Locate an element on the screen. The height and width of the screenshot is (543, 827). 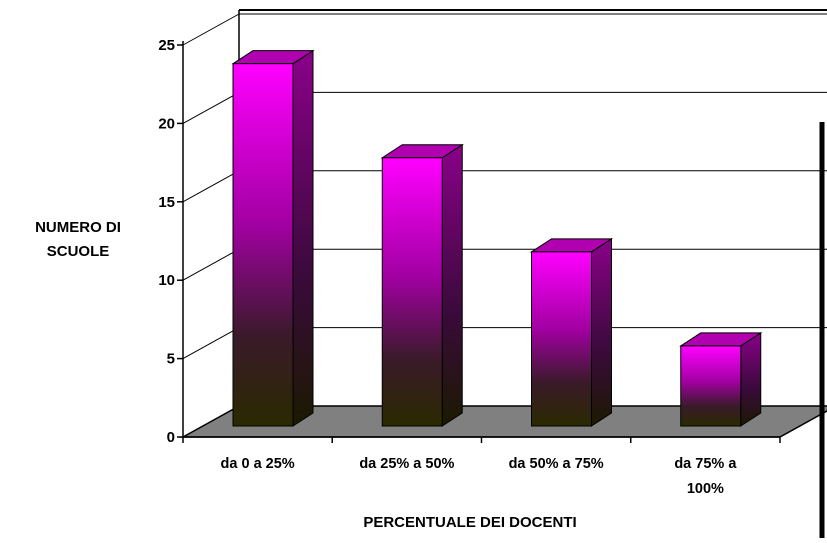
x-tick-label: da 75% a is located at coordinates (705, 464).